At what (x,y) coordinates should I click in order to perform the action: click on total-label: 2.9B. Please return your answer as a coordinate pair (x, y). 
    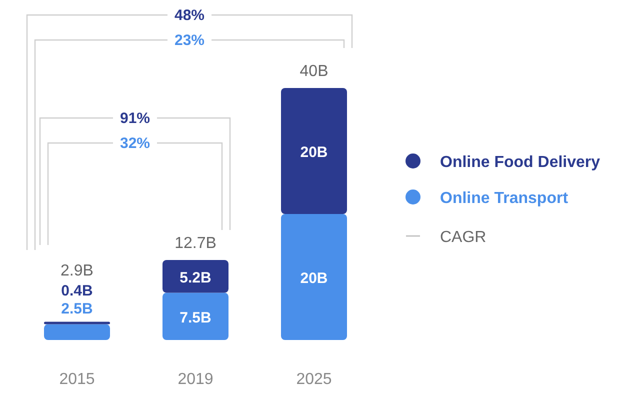
    Looking at the image, I should click on (77, 271).